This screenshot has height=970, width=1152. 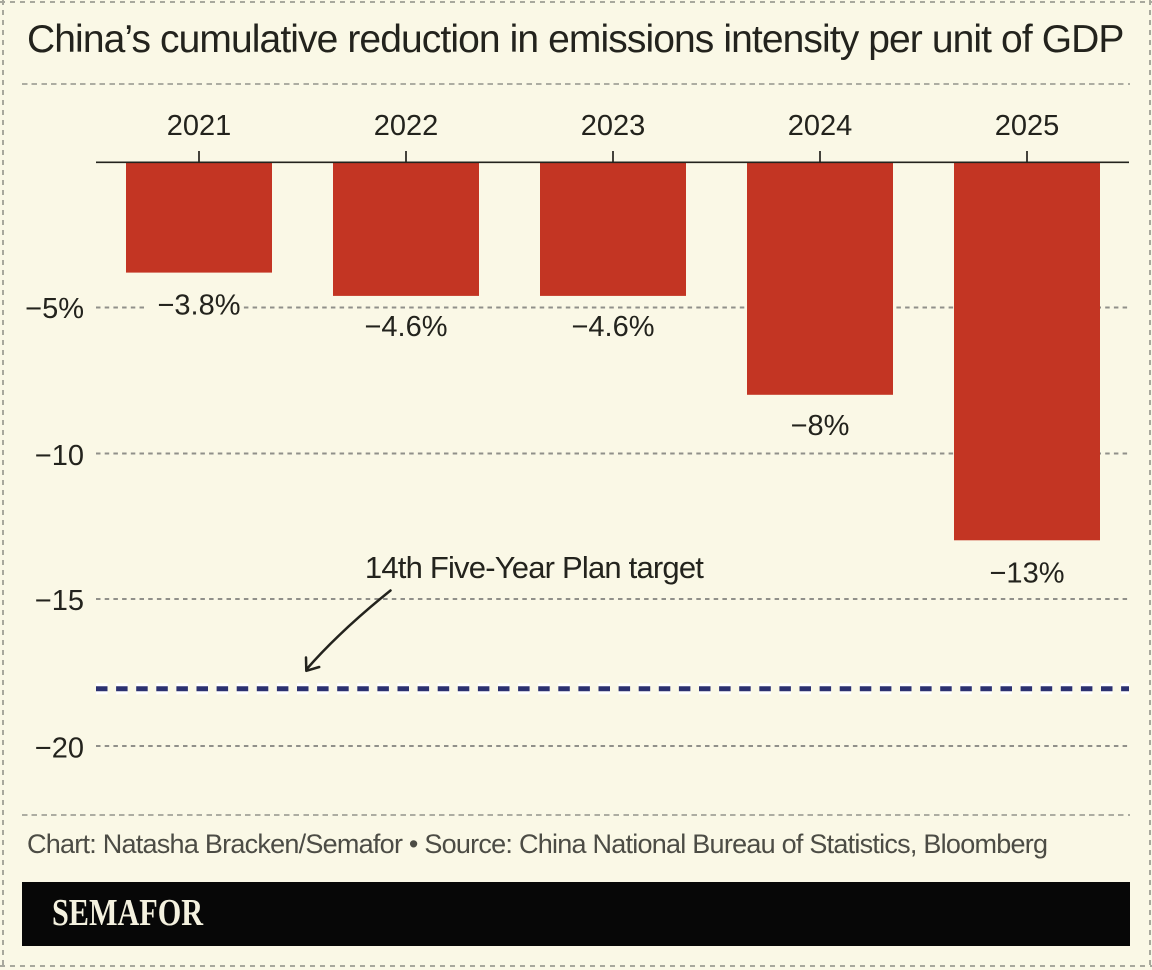 I want to click on svg-text: −15, so click(x=59, y=601).